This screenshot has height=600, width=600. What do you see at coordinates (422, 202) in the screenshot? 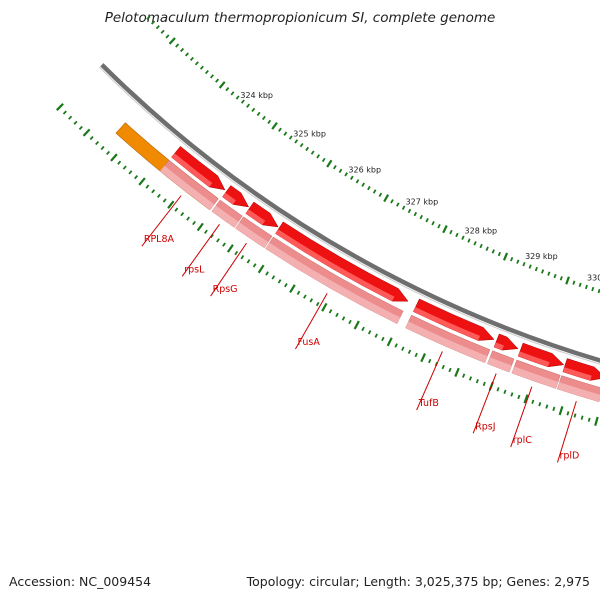
I see `tick-label-3: 327 kbp` at bounding box center [422, 202].